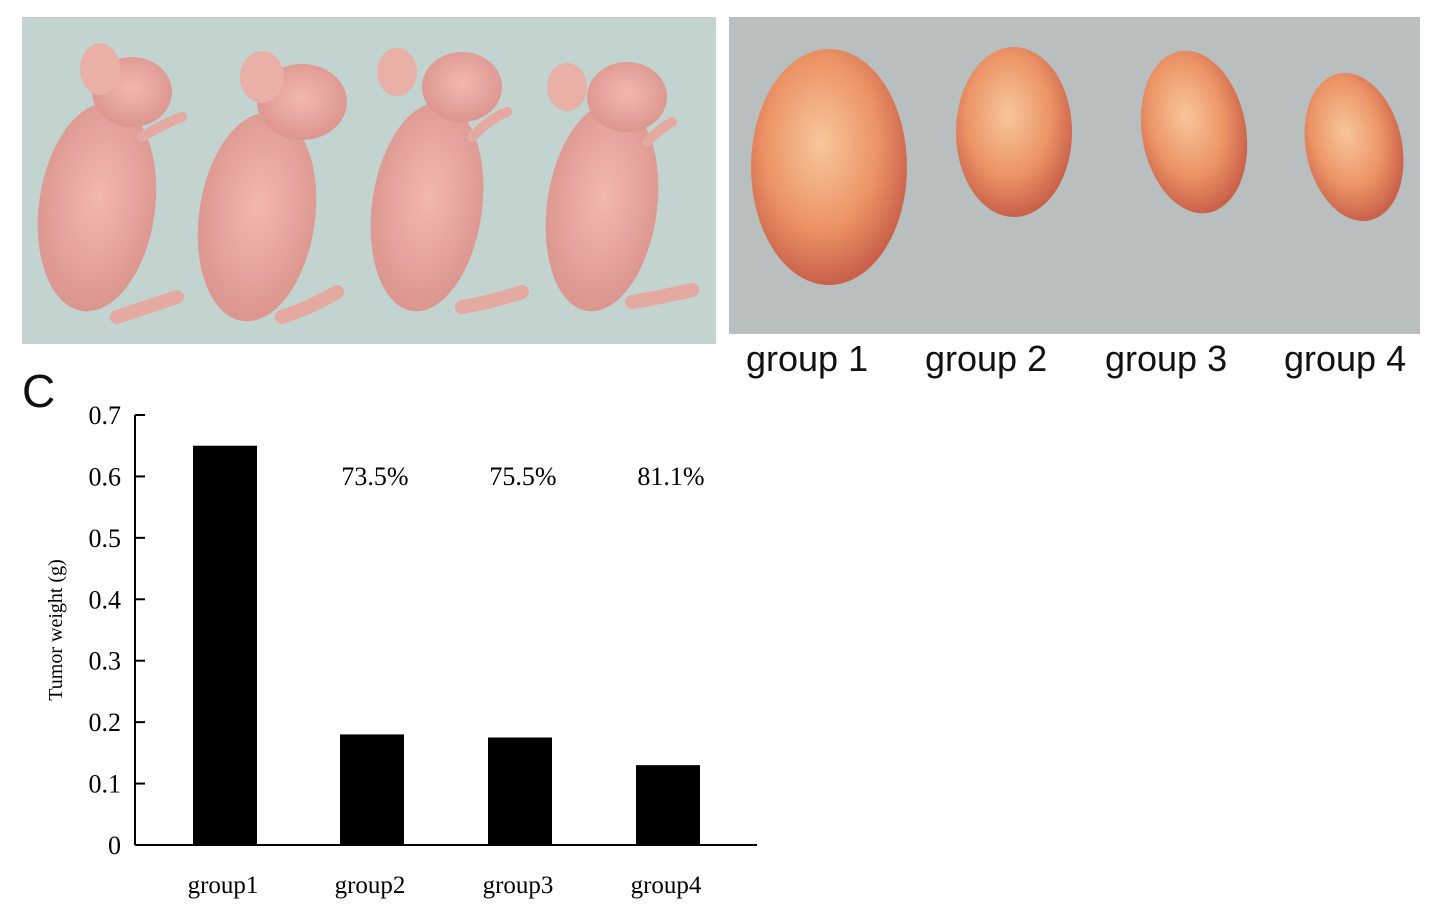 Image resolution: width=1441 pixels, height=924 pixels. I want to click on x-tick-label: group2, so click(370, 885).